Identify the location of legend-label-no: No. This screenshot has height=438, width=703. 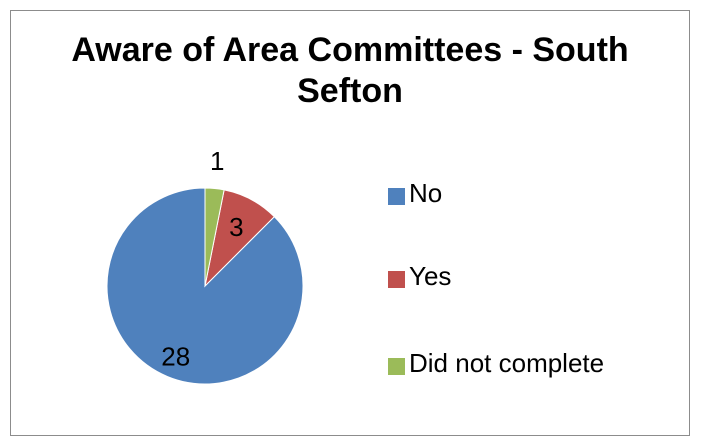
(426, 193).